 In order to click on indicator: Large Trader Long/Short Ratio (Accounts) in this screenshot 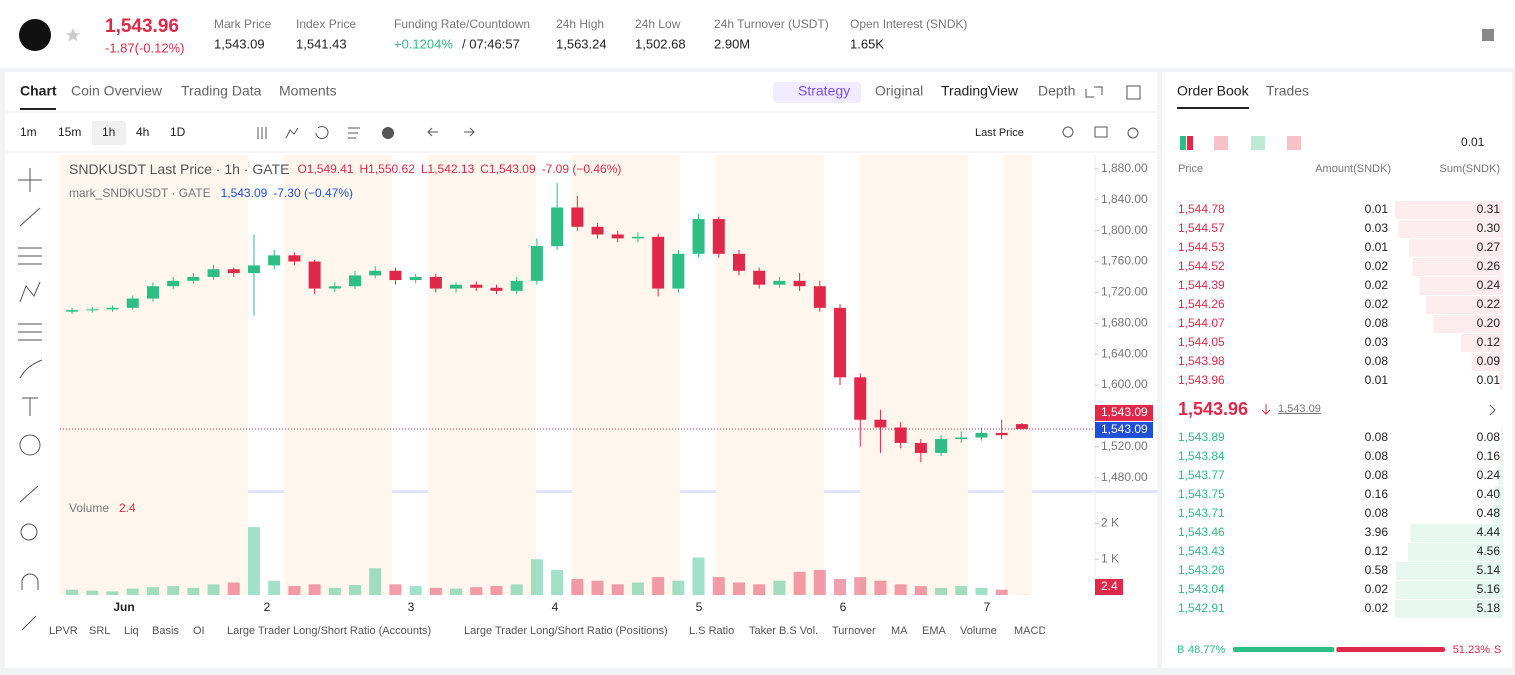, I will do `click(329, 631)`.